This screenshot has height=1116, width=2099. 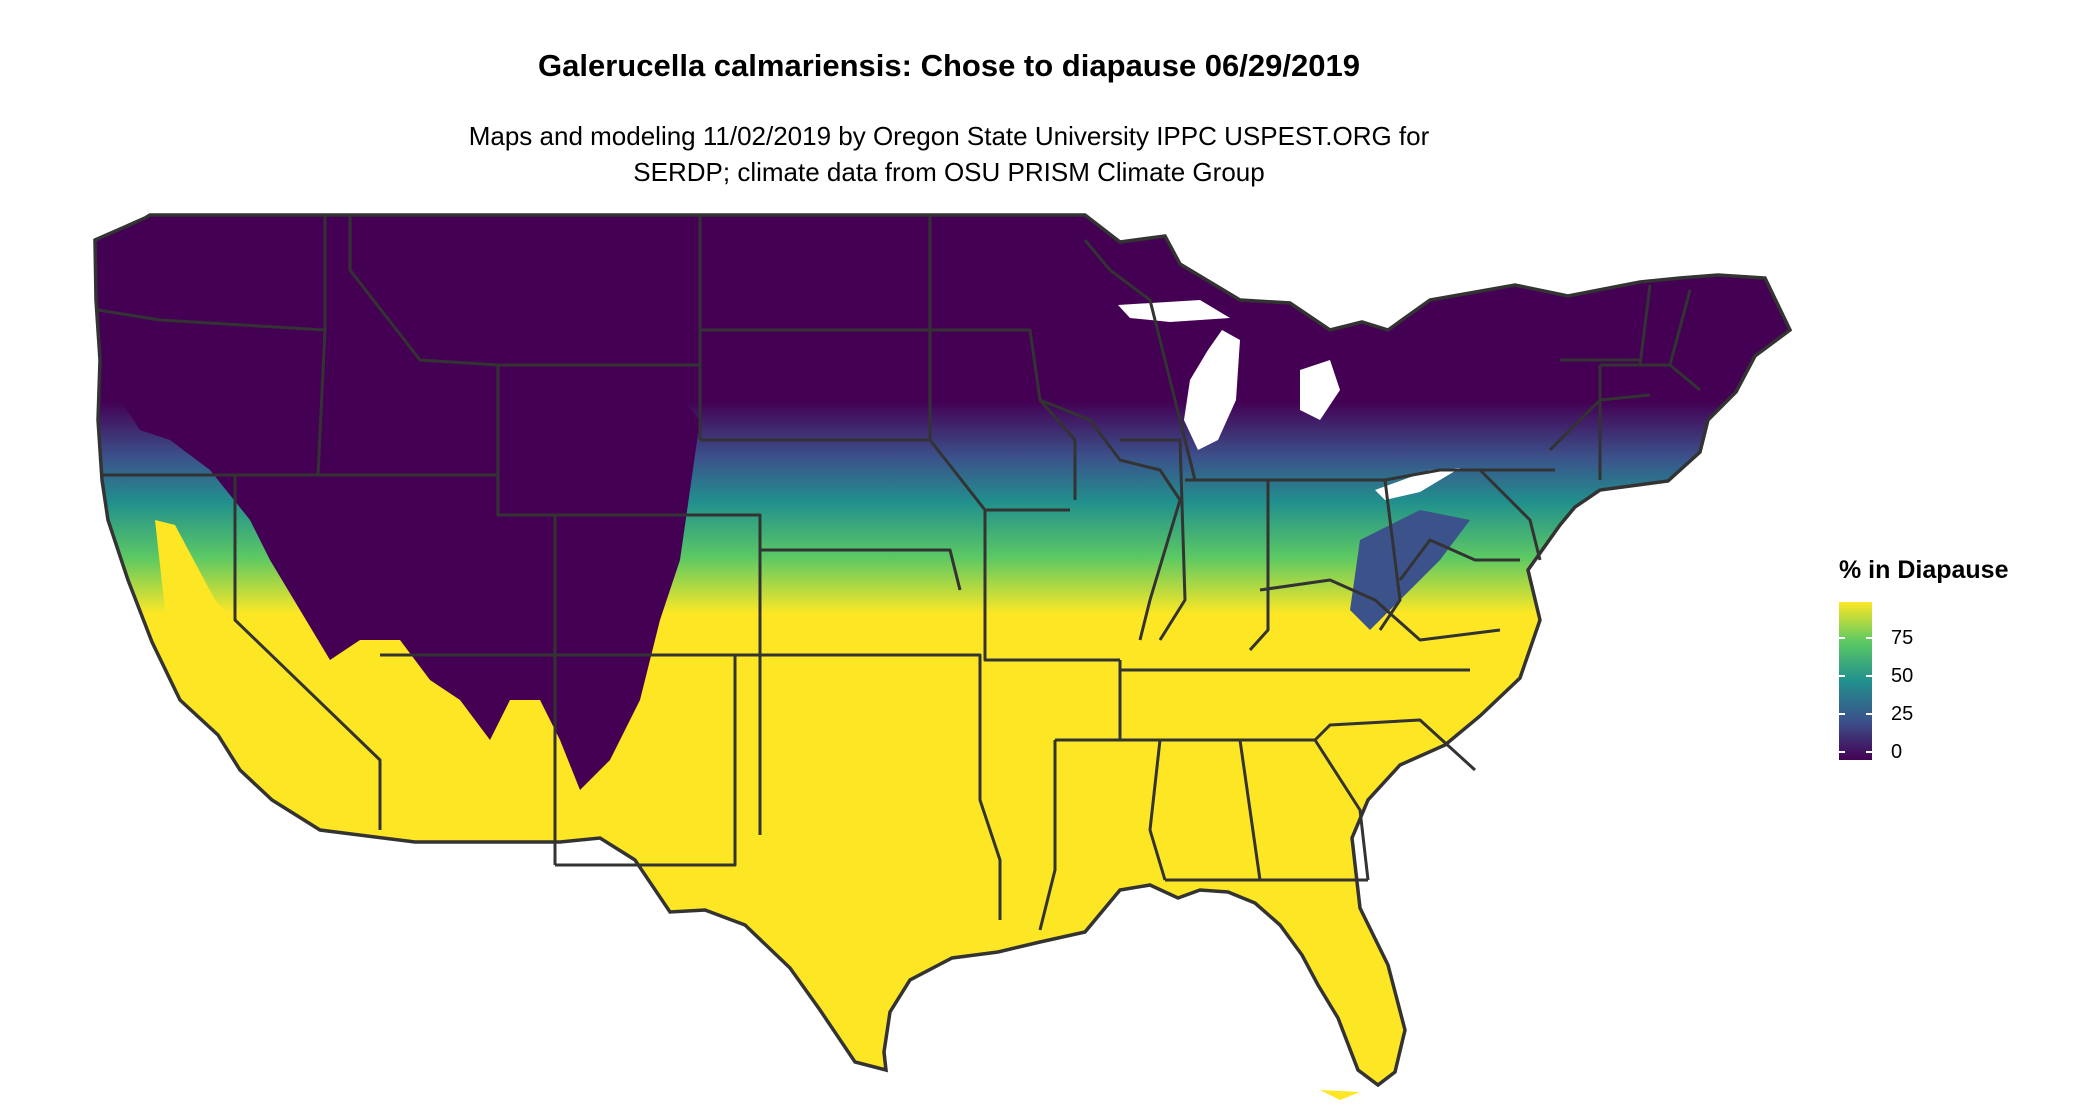 I want to click on florida-keys, so click(x=1340, y=1095).